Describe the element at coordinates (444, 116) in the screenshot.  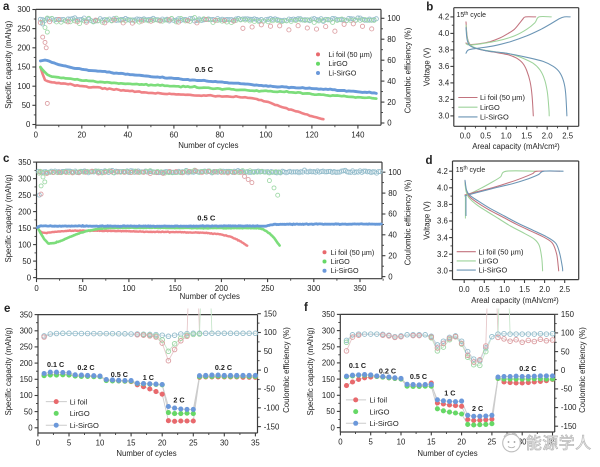
I see `svg-text: 3.0` at that location.